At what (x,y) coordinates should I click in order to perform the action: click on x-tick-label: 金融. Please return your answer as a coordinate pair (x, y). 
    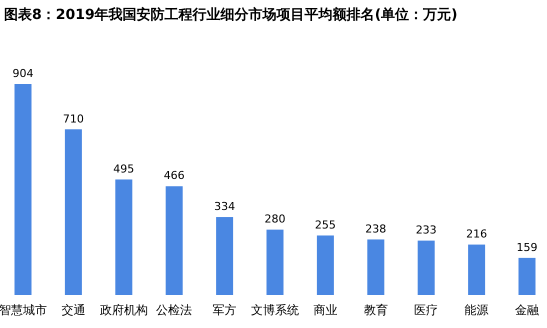
    Looking at the image, I should click on (527, 310).